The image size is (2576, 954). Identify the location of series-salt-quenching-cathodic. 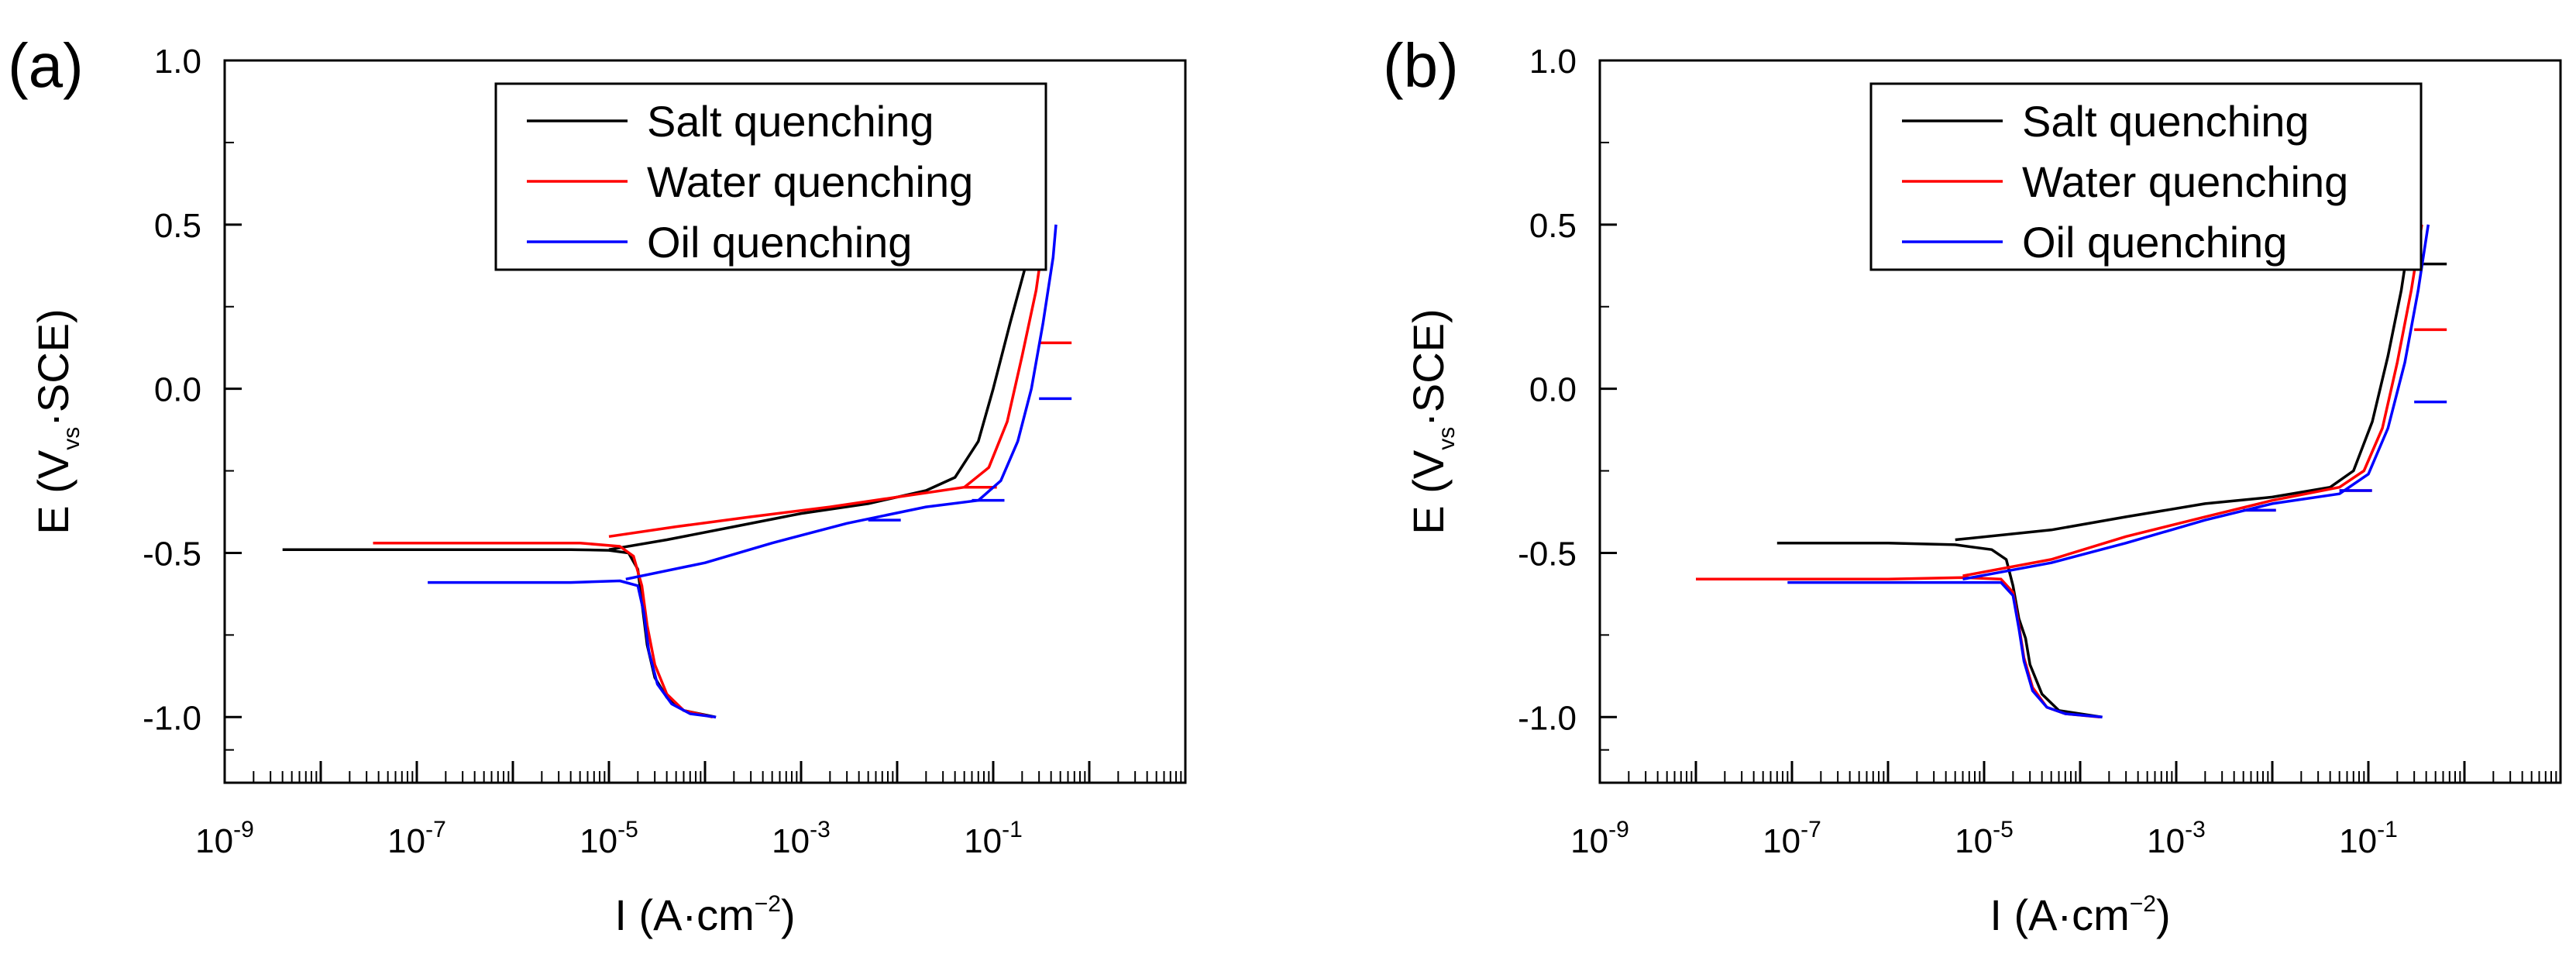
(1939, 630).